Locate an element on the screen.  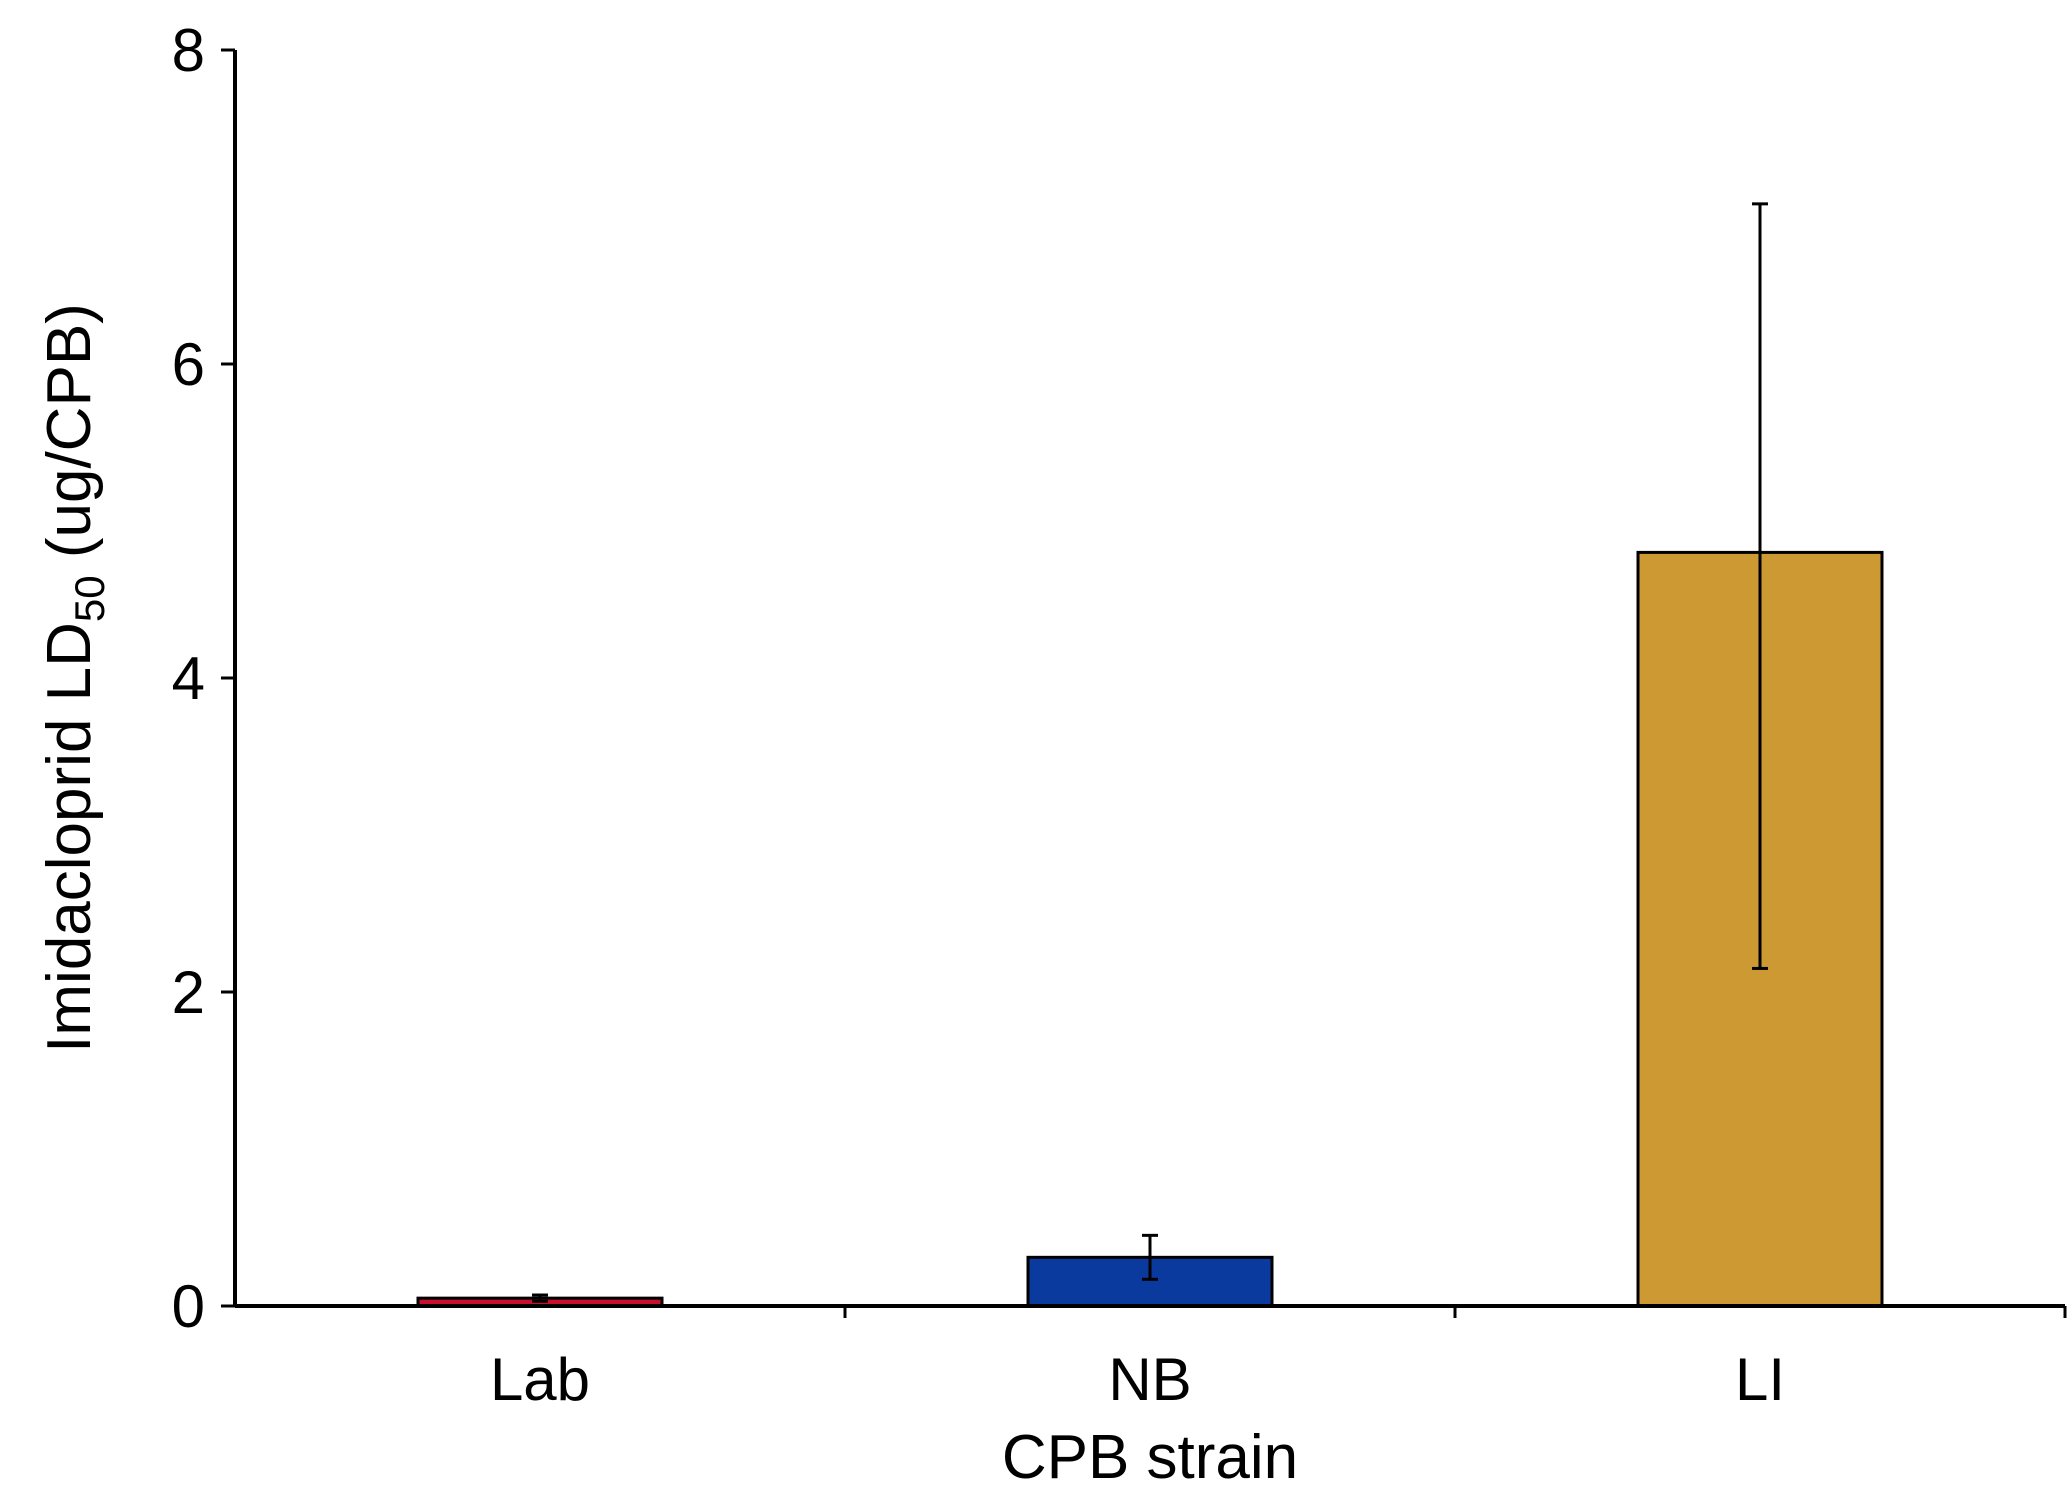
x-tick-label: Lab is located at coordinates (540, 1379).